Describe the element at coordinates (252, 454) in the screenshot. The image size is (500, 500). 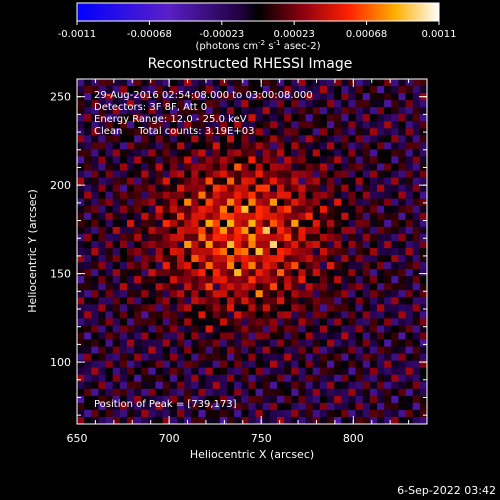
I see `x-axis-label: Heliocentric X (arcsec)` at that location.